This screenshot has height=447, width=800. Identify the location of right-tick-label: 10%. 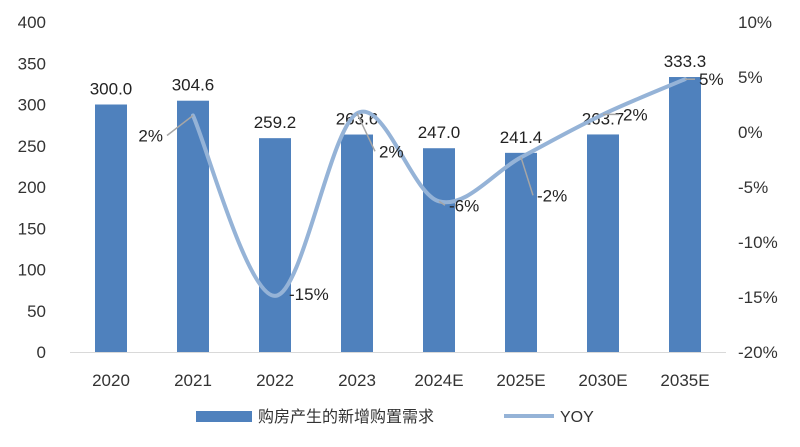
(755, 22).